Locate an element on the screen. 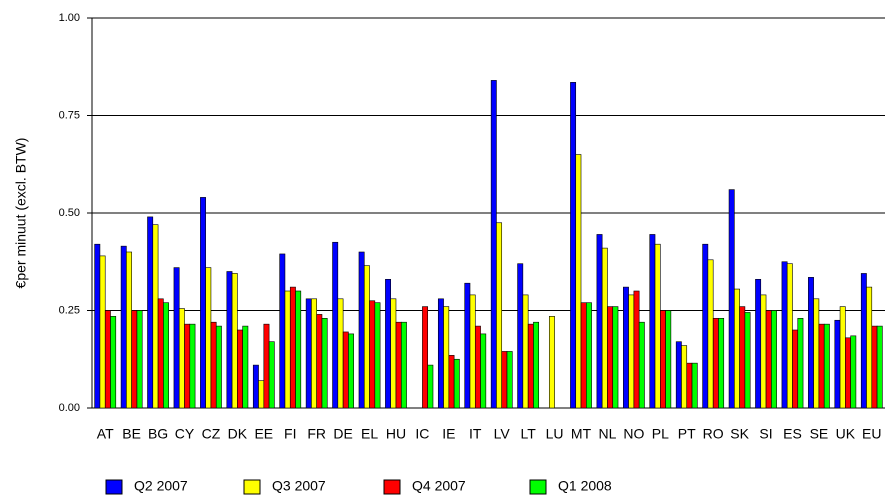 This screenshot has height=497, width=885. x-tick-label: BE is located at coordinates (131, 434).